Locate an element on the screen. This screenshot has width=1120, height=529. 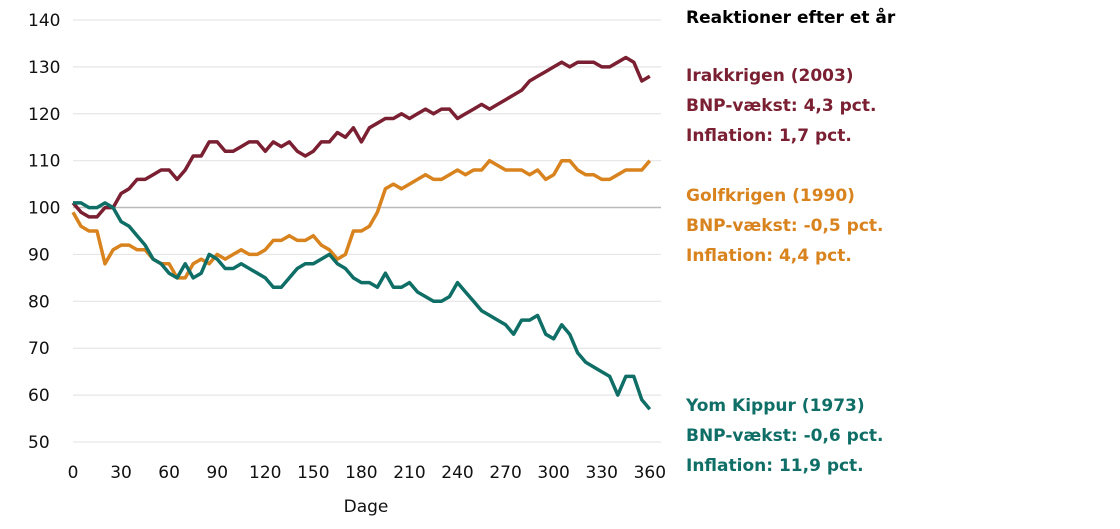
x-tick-label: 300 is located at coordinates (553, 473).